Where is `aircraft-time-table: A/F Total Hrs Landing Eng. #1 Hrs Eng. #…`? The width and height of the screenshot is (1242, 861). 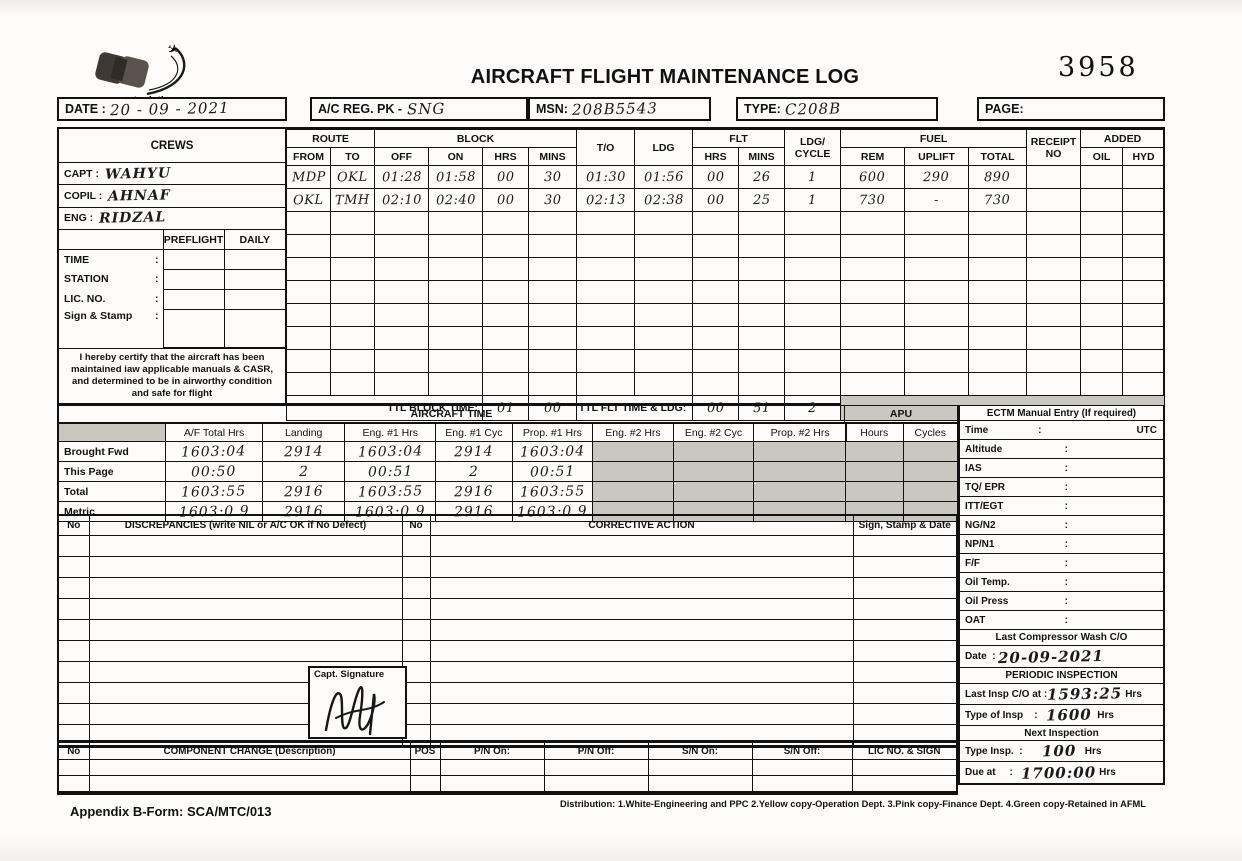
aircraft-time-table: A/F Total Hrs Landing Eng. #1 Hrs Eng. #… is located at coordinates (453, 472).